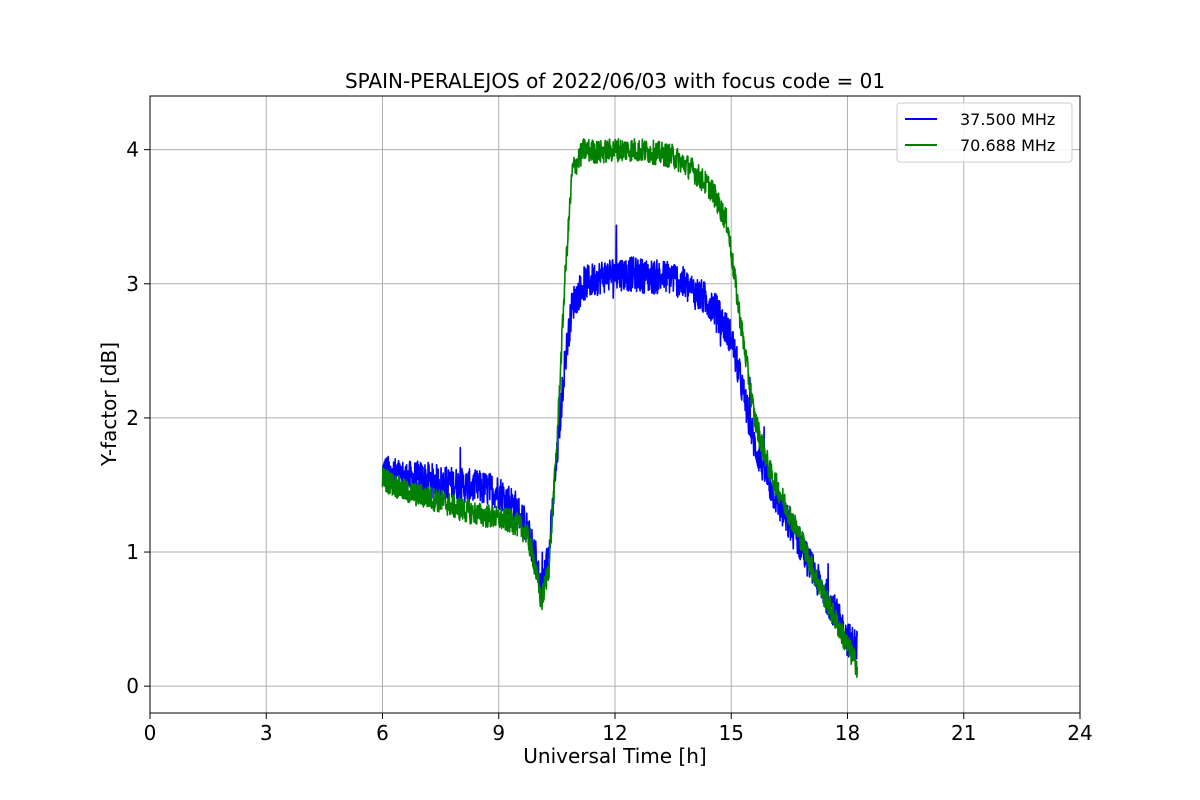  I want to click on x-tick-label: 24, so click(1079, 733).